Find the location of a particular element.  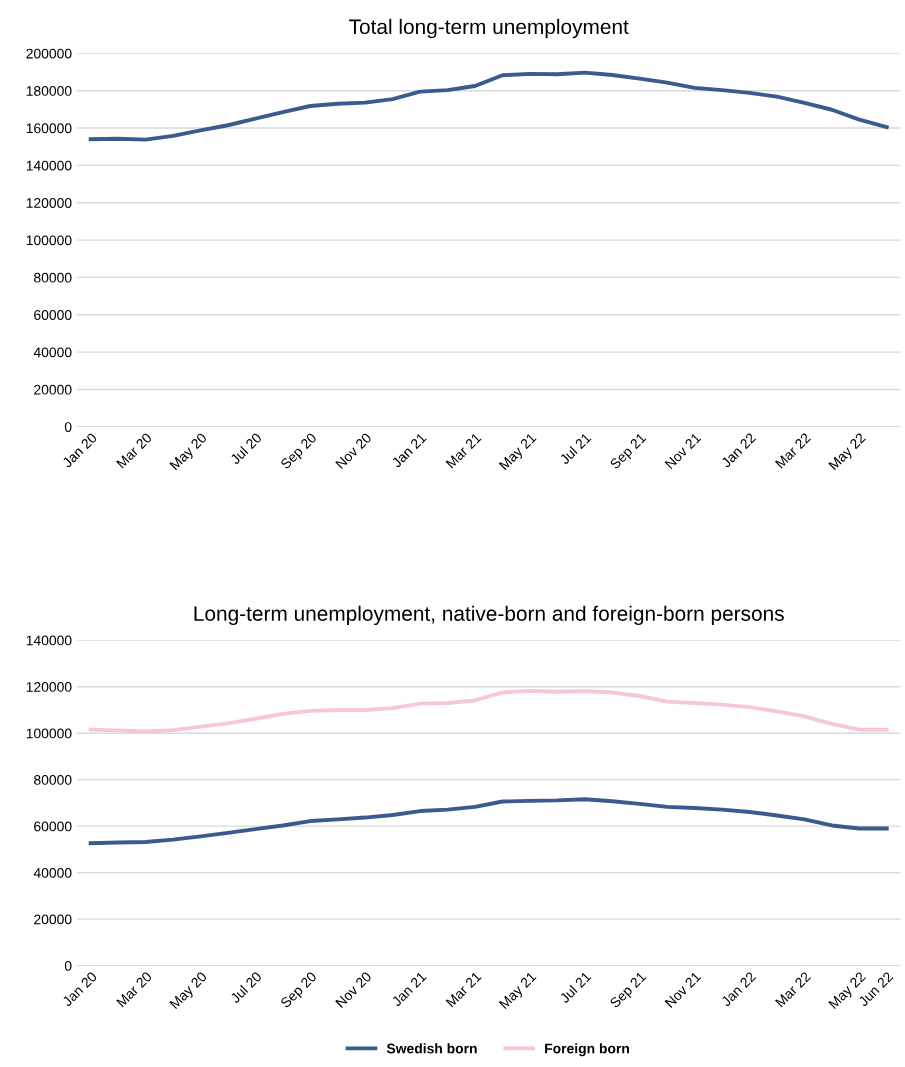

chart-title: Long-term unemployment, native-born and foreign-born persons is located at coordinates (489, 615).